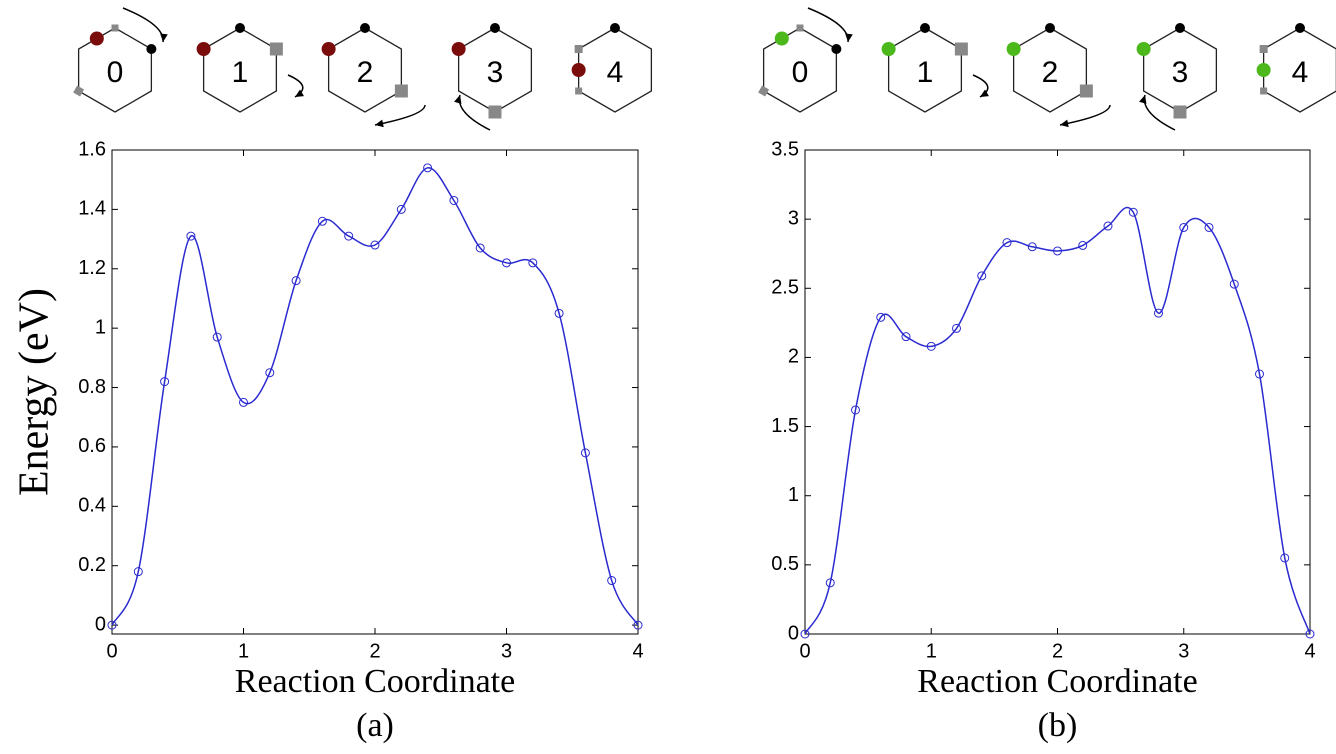 This screenshot has width=1336, height=754. I want to click on y-tick-label: 0.8, so click(92, 387).